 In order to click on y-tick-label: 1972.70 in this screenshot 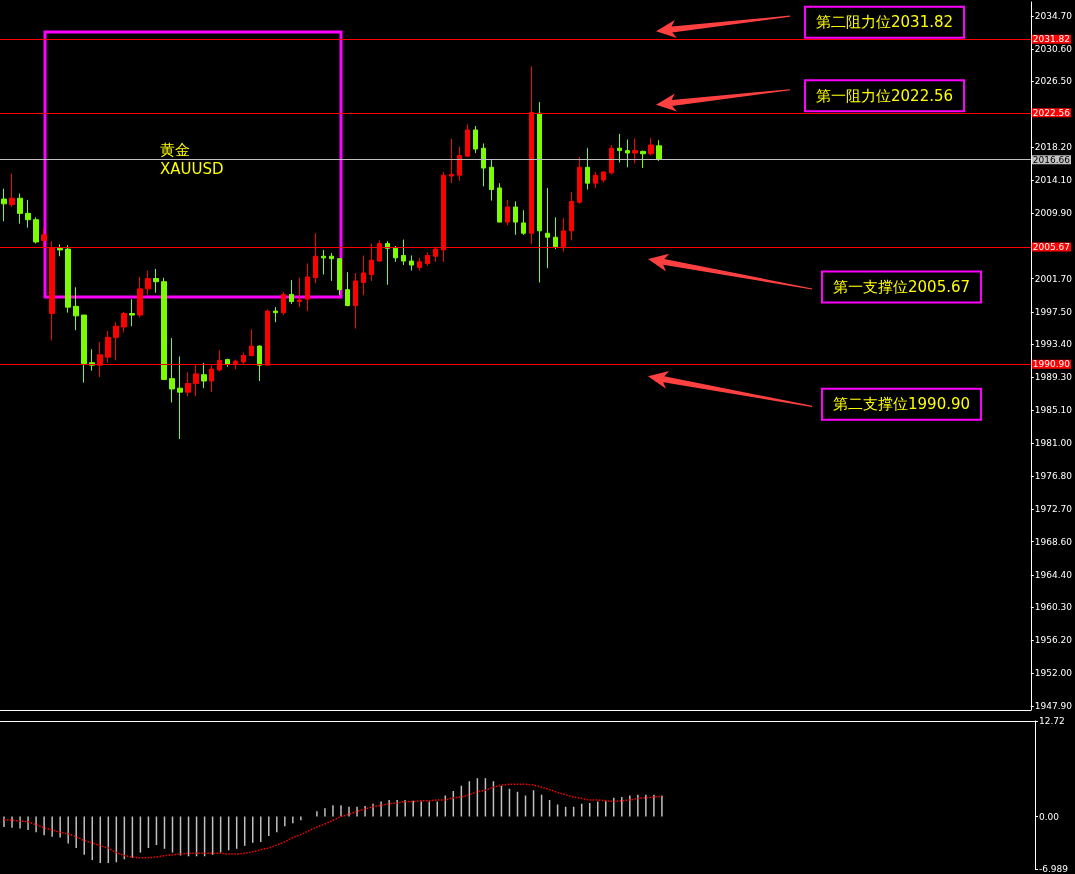, I will do `click(1053, 508)`.